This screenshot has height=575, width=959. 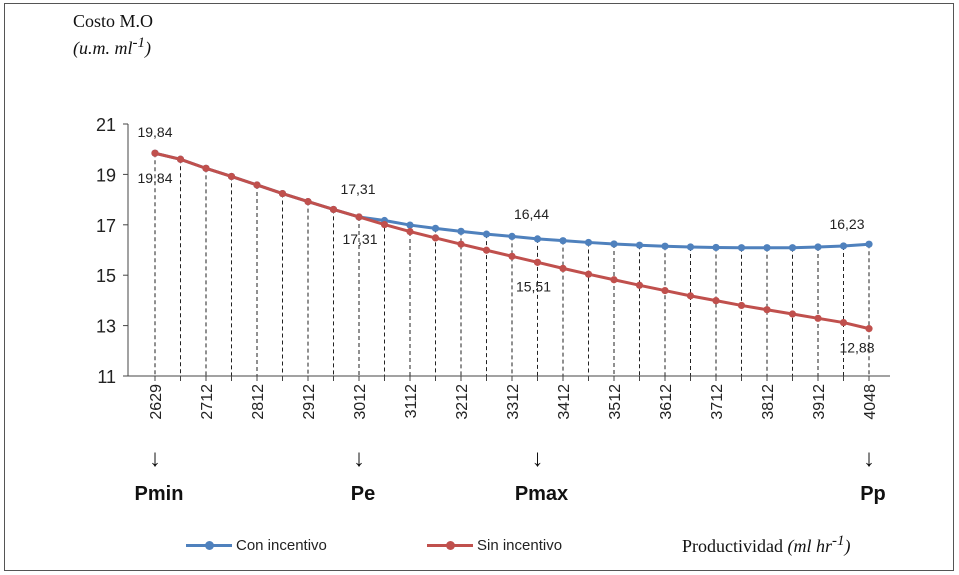 What do you see at coordinates (309, 402) in the screenshot?
I see `x-tick-label: 2912` at bounding box center [309, 402].